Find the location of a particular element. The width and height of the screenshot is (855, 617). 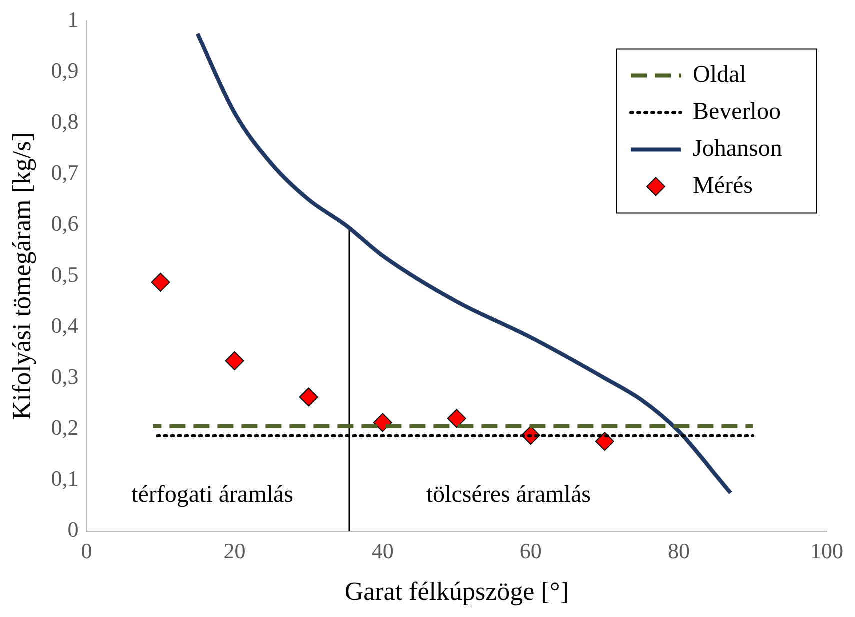

y-tick-label: 0,1 is located at coordinates (65, 479).